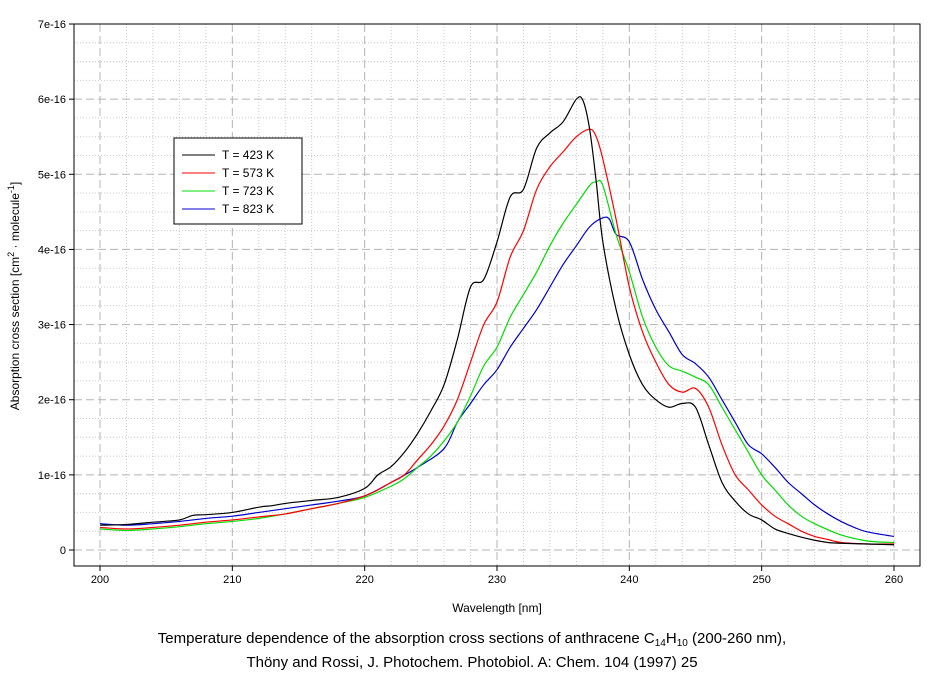  Describe the element at coordinates (364, 580) in the screenshot. I see `x-tick-label: 220` at that location.